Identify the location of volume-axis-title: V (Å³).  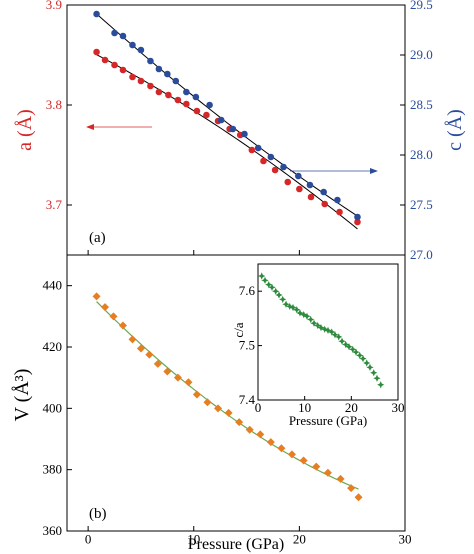
(22, 395).